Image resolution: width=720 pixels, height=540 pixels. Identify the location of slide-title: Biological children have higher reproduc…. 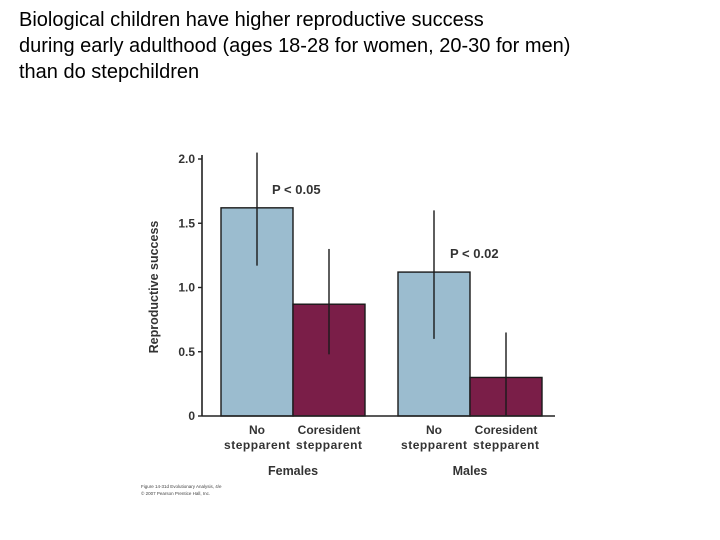
(364, 46).